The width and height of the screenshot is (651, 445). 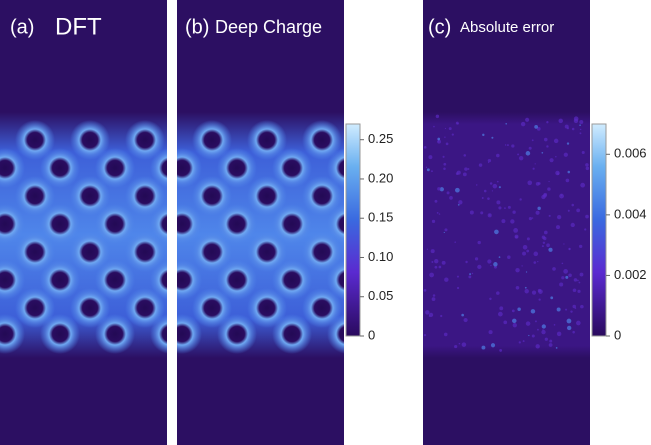 What do you see at coordinates (439, 27) in the screenshot?
I see `panel-label: (c)` at bounding box center [439, 27].